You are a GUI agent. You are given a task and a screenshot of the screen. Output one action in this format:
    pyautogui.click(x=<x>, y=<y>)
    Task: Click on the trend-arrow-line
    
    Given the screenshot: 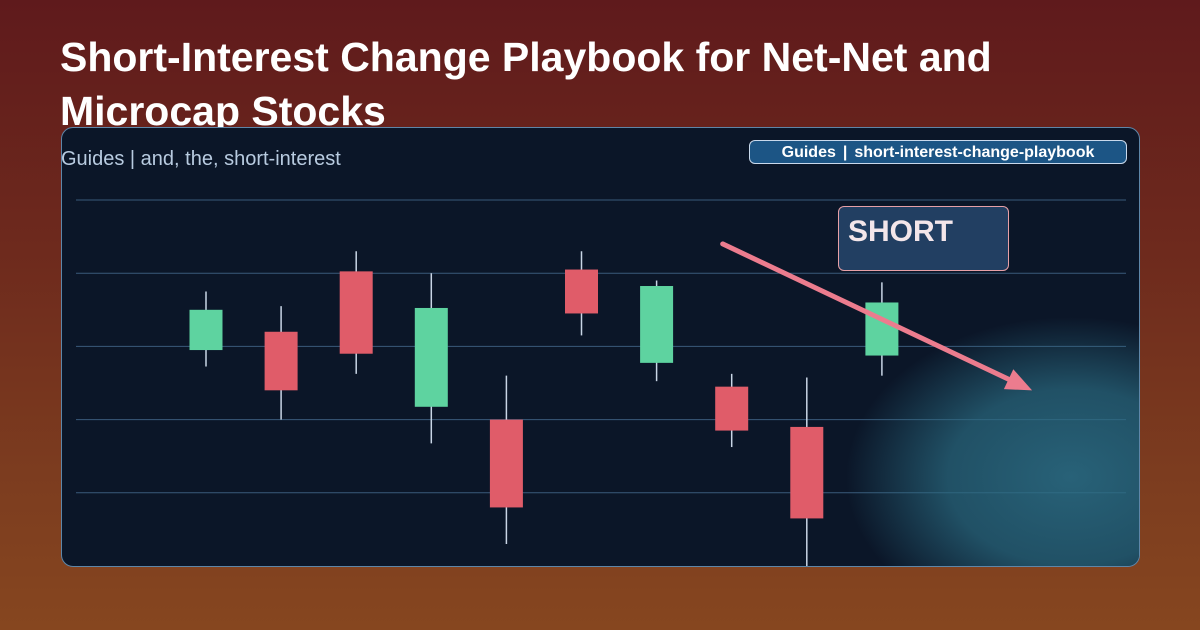 What is the action you would take?
    pyautogui.click(x=866, y=311)
    